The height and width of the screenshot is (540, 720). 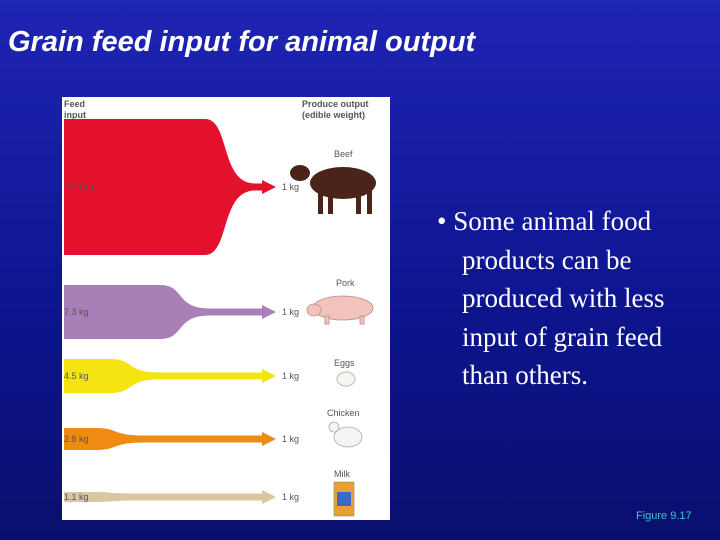 What do you see at coordinates (76, 312) in the screenshot?
I see `input-label: 7.3 kg` at bounding box center [76, 312].